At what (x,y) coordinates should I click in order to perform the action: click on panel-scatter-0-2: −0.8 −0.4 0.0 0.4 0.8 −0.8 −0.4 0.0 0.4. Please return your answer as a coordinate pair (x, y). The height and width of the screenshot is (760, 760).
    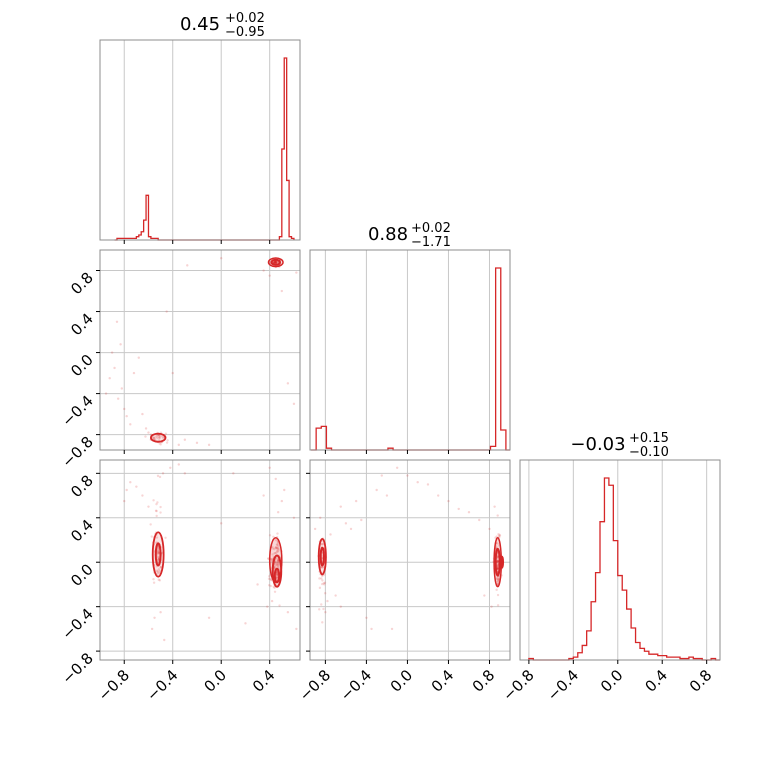
    Looking at the image, I should click on (179, 582).